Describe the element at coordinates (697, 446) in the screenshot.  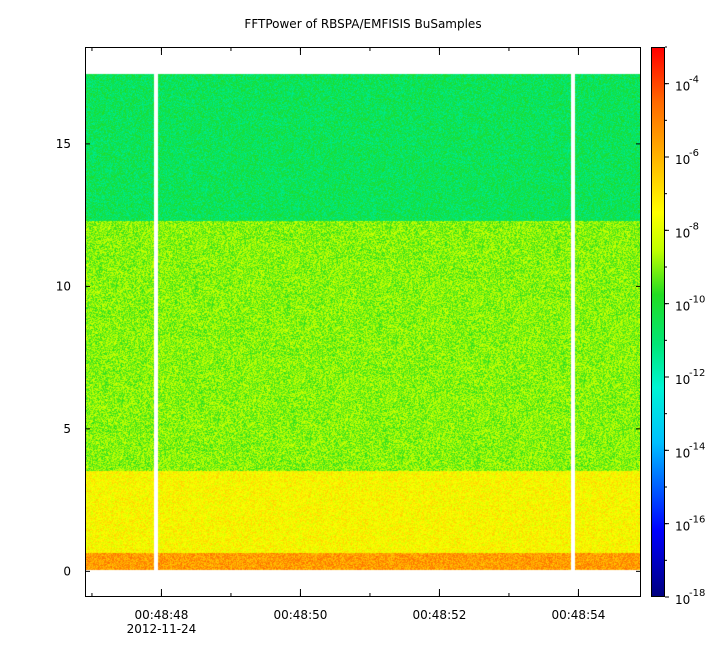
I see `colorbar-tick-exponent: -14` at that location.